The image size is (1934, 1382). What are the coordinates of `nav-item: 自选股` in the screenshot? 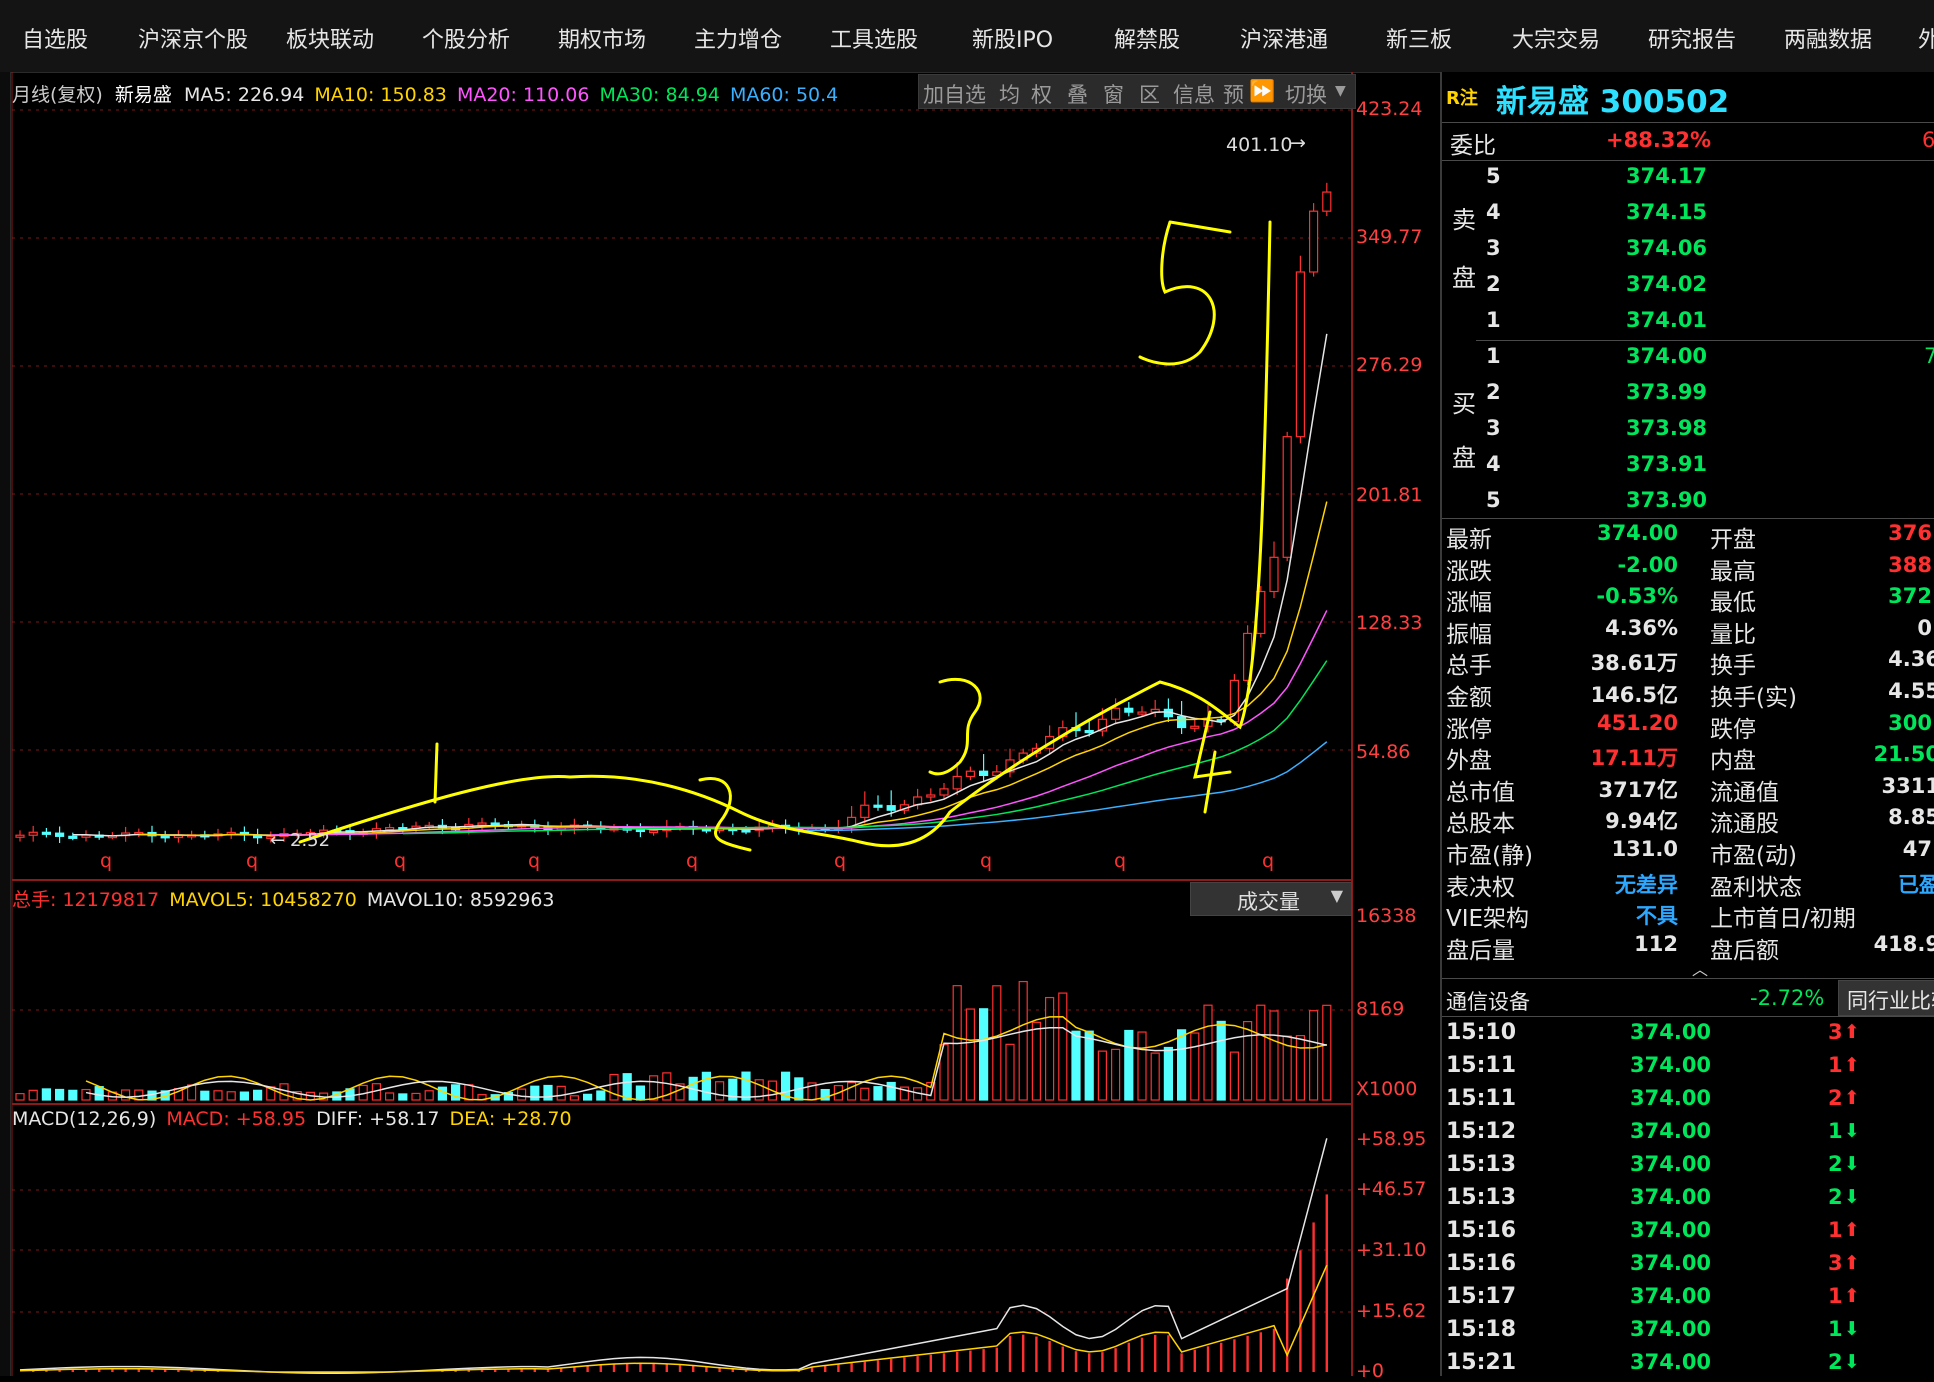 It's located at (55, 40).